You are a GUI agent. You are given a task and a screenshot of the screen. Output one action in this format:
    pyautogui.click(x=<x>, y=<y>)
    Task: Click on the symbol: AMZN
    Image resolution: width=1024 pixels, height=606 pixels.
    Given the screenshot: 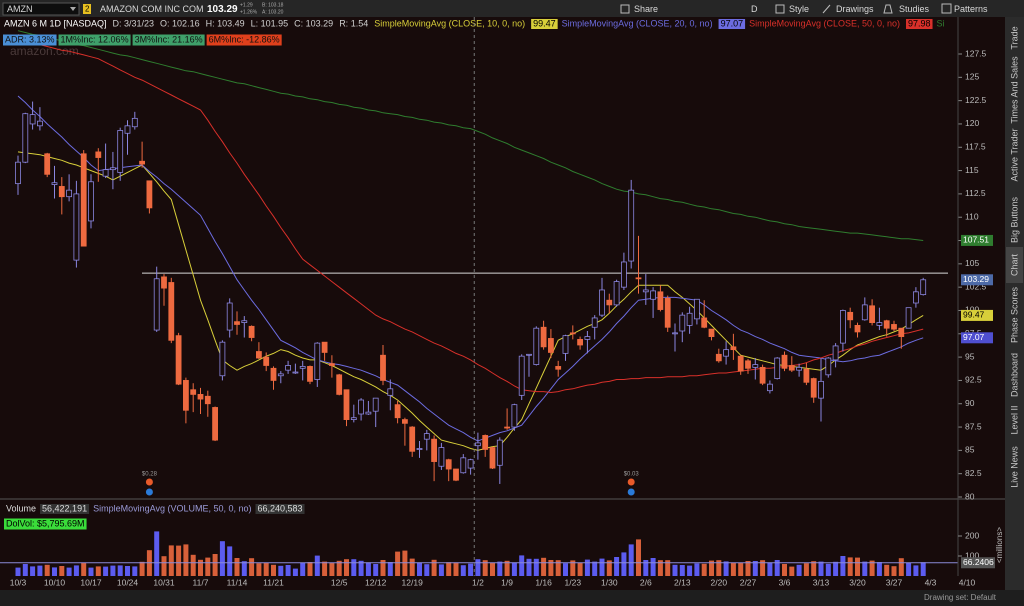 What is the action you would take?
    pyautogui.click(x=20, y=9)
    